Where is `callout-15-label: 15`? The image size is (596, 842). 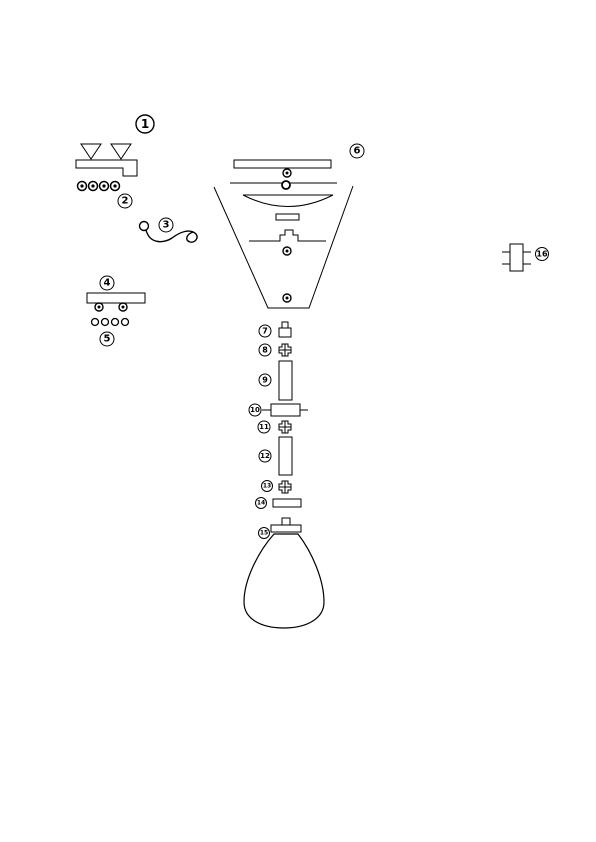
callout-15-label: 15 is located at coordinates (264, 533).